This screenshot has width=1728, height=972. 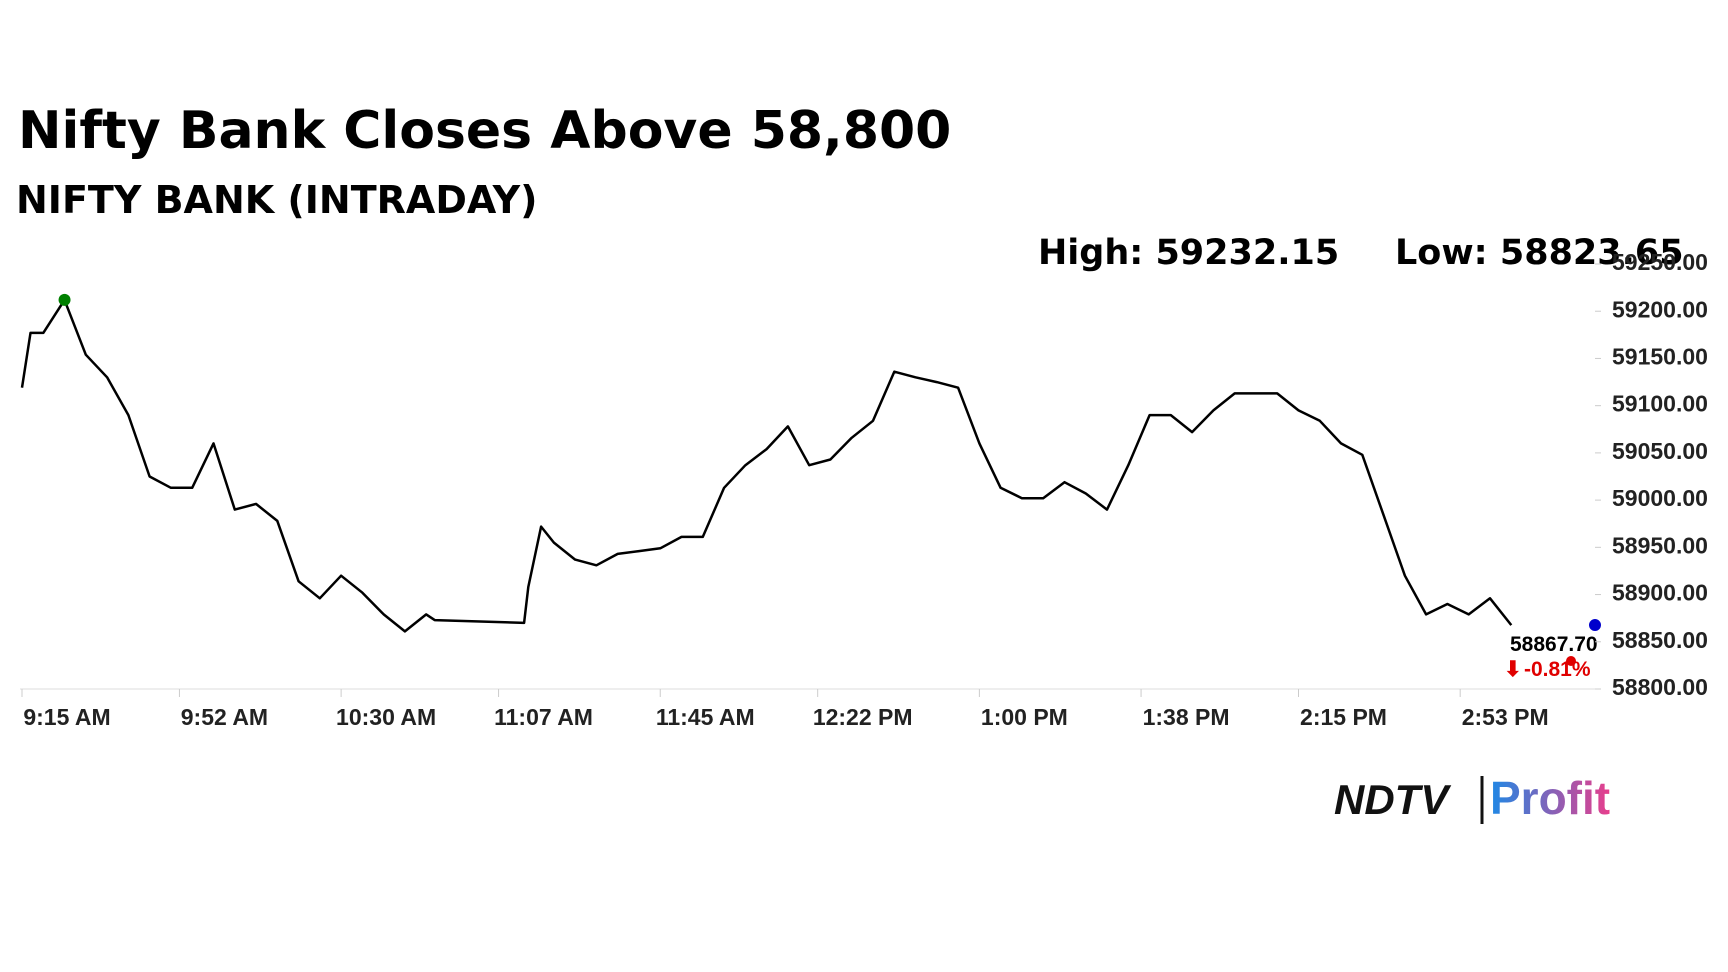 What do you see at coordinates (1660, 404) in the screenshot?
I see `y-tick-label: 59100.00` at bounding box center [1660, 404].